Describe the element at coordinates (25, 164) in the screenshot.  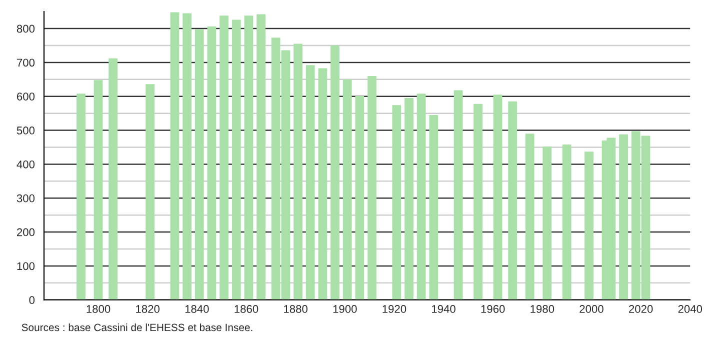
I see `y-tick-label: 400` at that location.